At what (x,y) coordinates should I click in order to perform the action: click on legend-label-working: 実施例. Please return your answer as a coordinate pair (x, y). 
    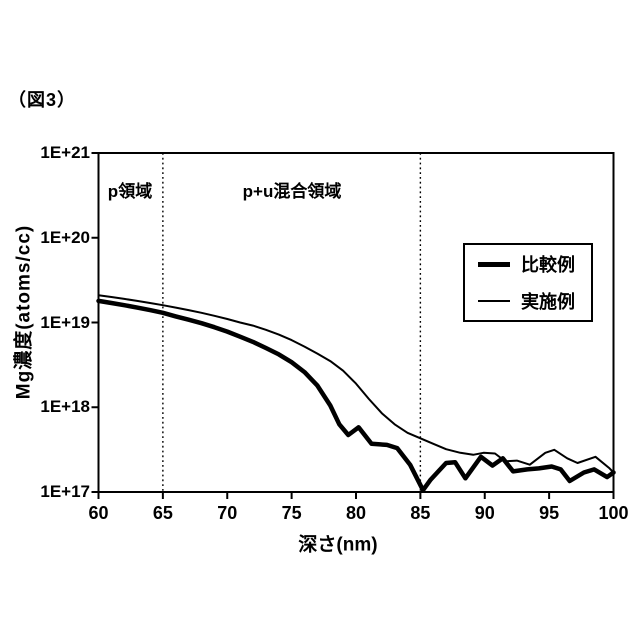
    Looking at the image, I should click on (548, 302).